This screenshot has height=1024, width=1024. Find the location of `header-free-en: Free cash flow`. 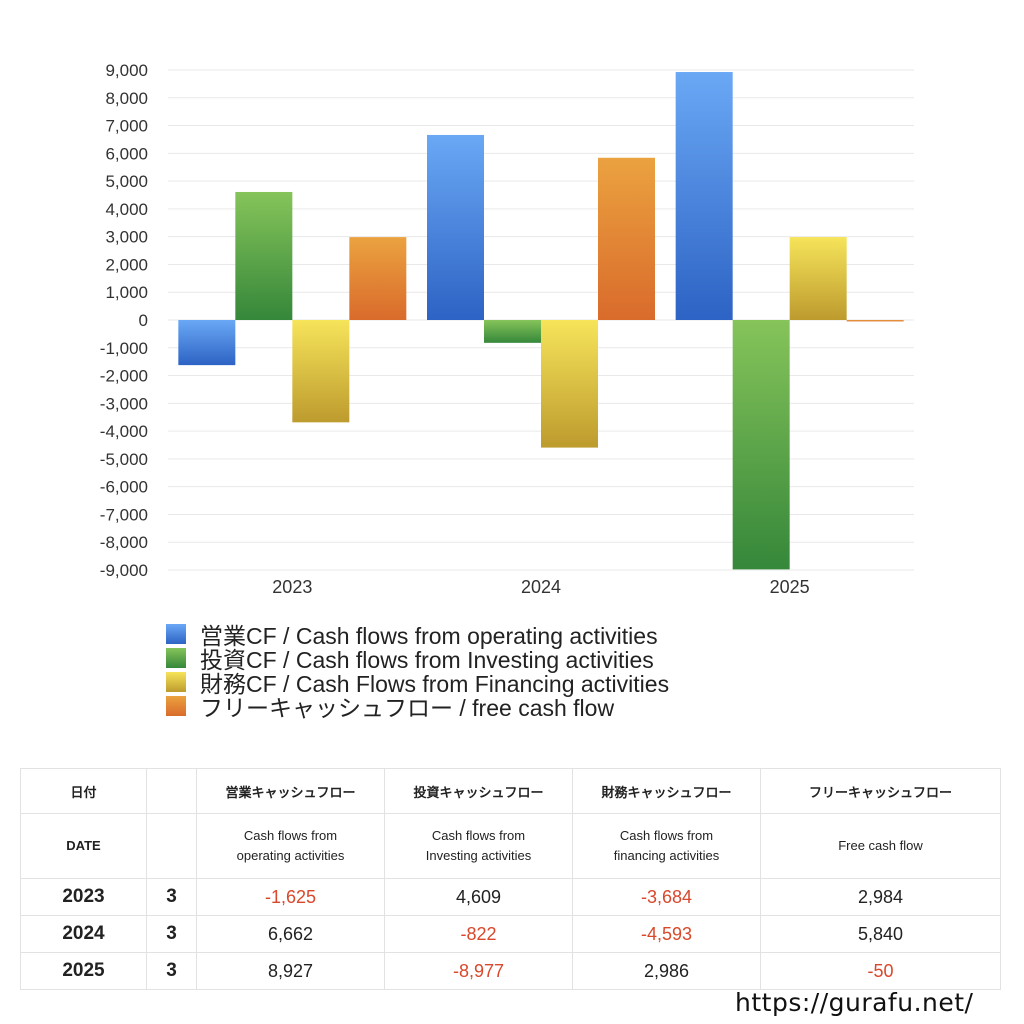

header-free-en: Free cash flow is located at coordinates (880, 846).